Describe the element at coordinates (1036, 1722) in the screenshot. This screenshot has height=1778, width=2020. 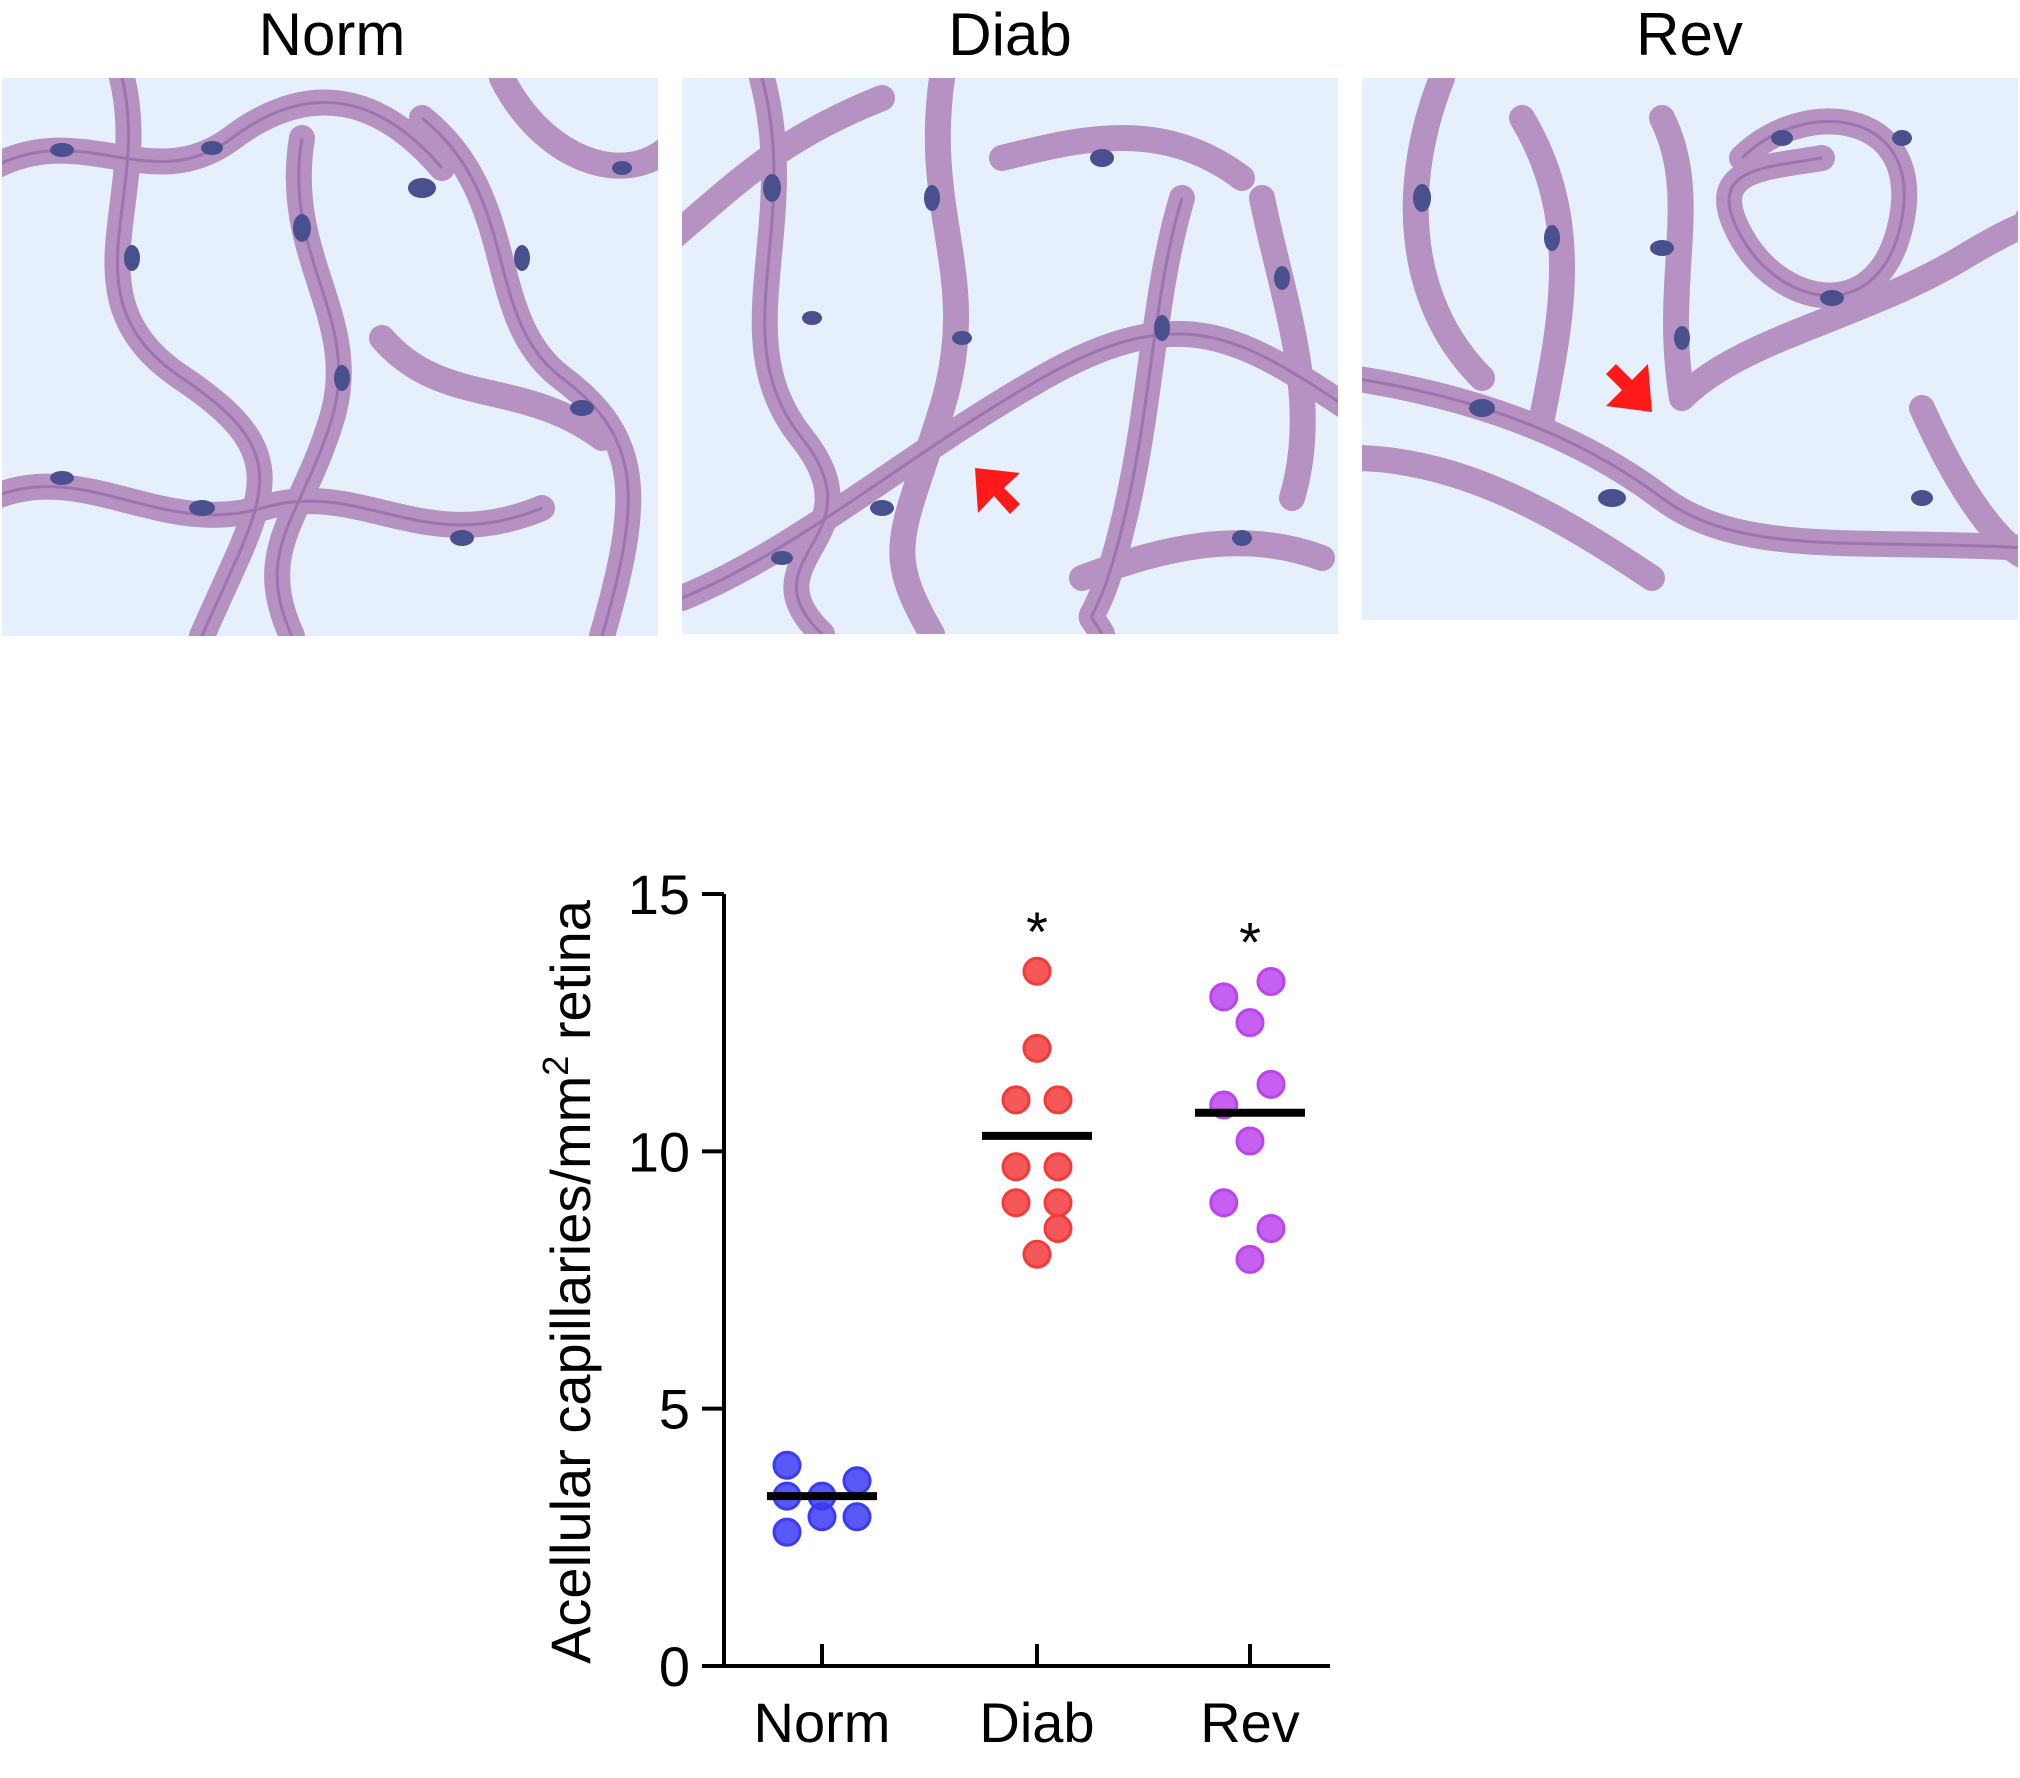
I see `x-tick-label: Diab` at that location.